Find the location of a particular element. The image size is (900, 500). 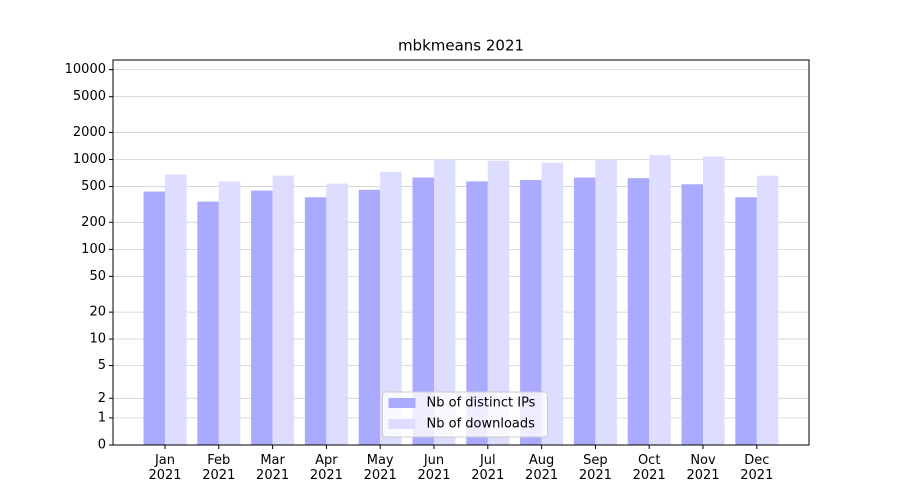

x-tick-label: Dec 2021 is located at coordinates (757, 468).